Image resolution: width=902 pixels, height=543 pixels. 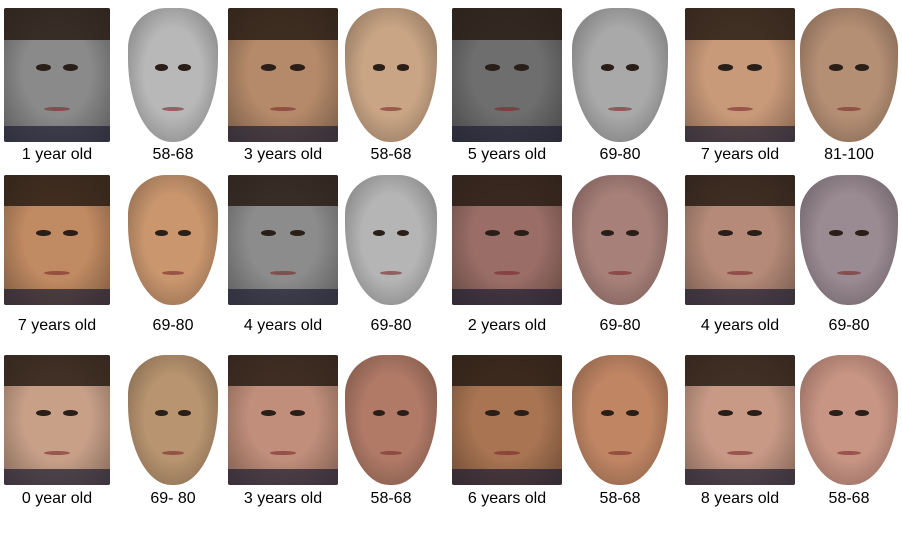 What do you see at coordinates (849, 154) in the screenshot?
I see `age-group-label: 81-100` at bounding box center [849, 154].